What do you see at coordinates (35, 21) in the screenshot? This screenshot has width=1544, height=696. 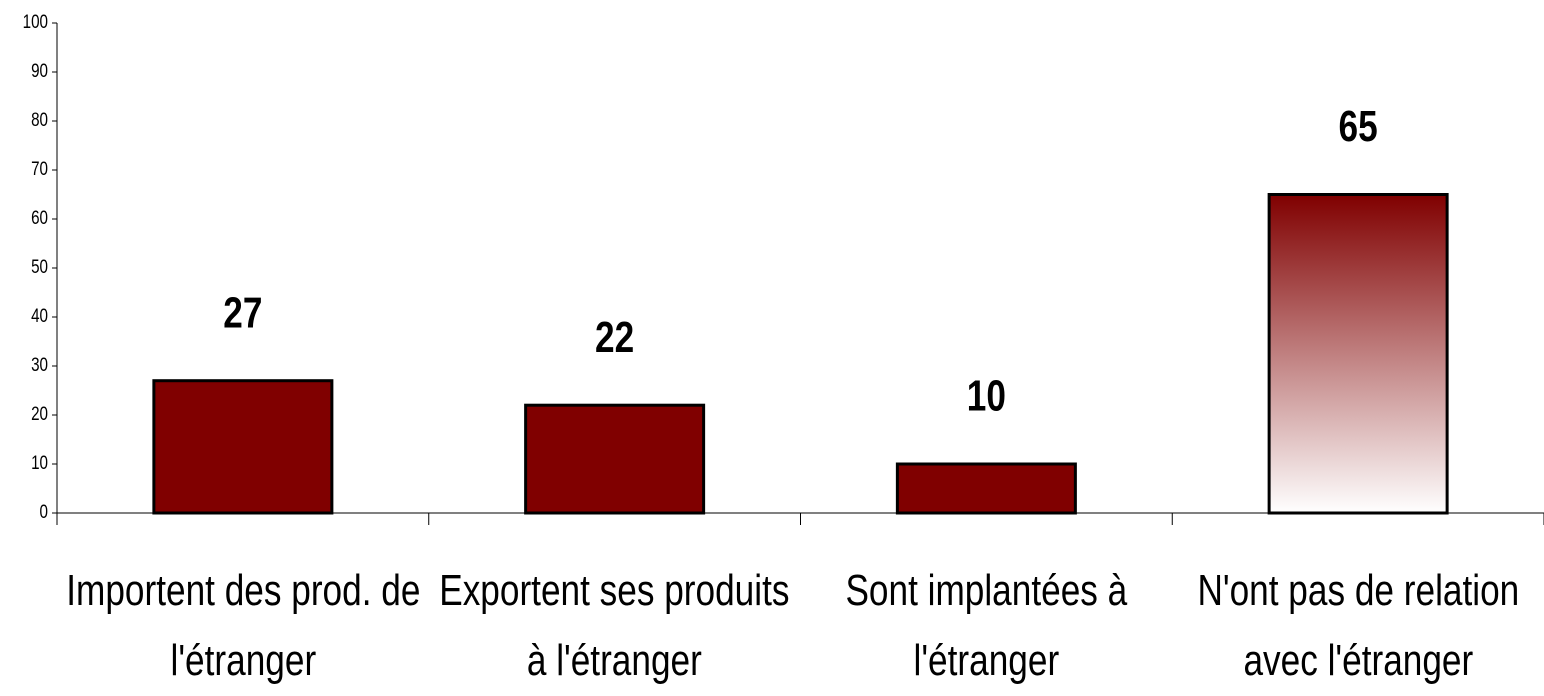 I see `y-tick-label: 100` at bounding box center [35, 21].